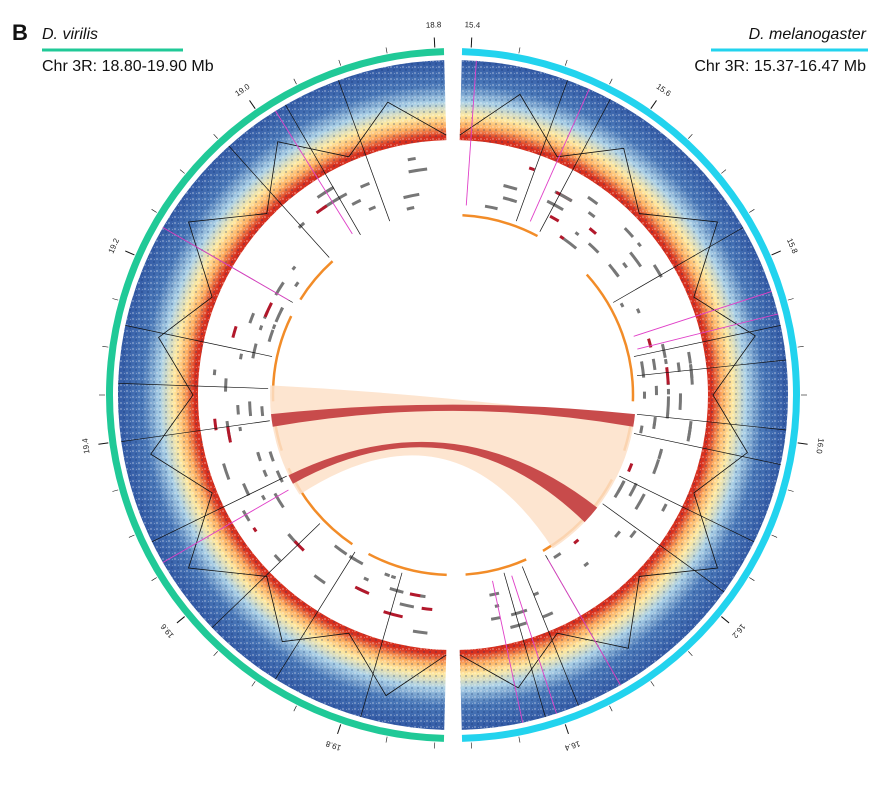 The width and height of the screenshot is (874, 788). What do you see at coordinates (167, 631) in the screenshot?
I see `left-tick-label-4: 19.6` at bounding box center [167, 631].